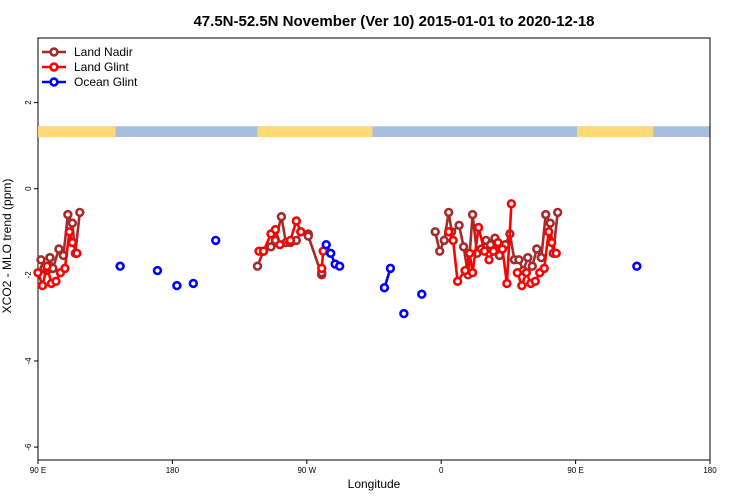  What do you see at coordinates (306, 470) in the screenshot?
I see `x-tick-label: 90 W` at bounding box center [306, 470].